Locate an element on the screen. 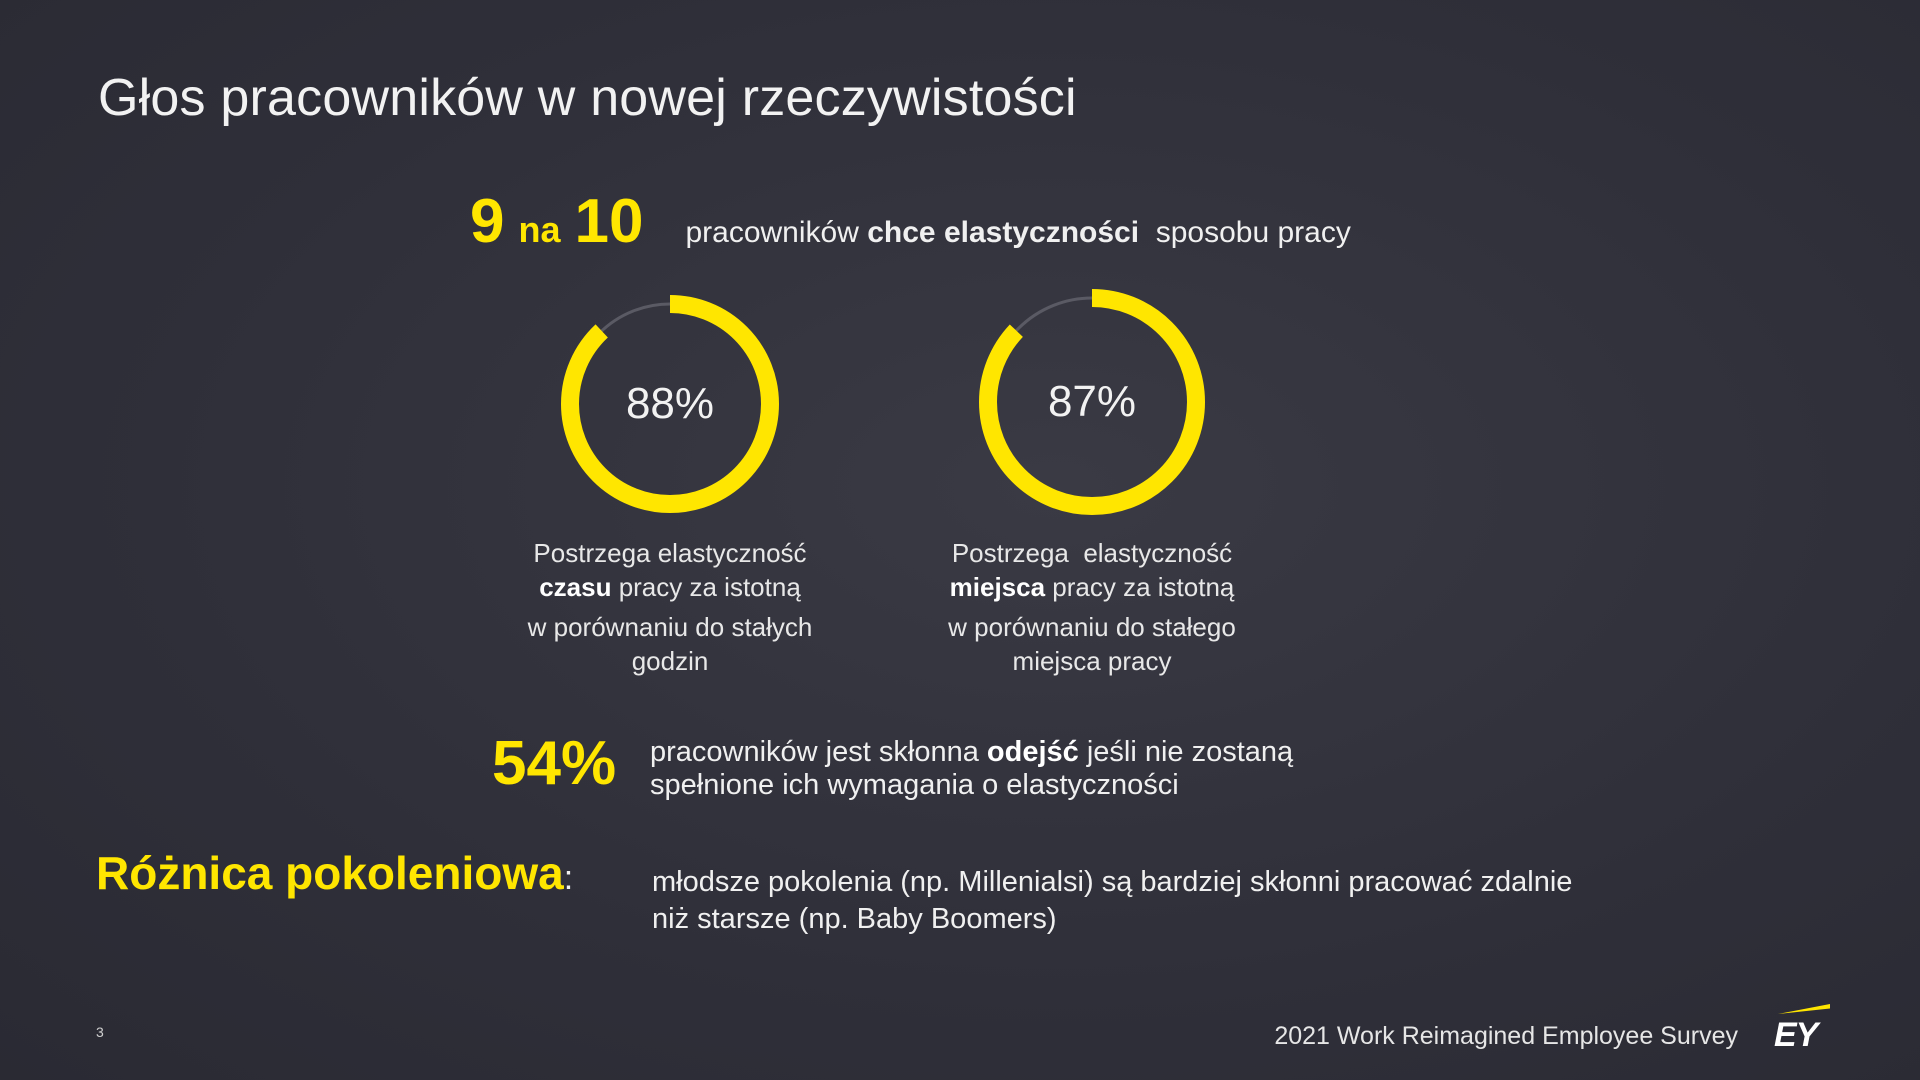 The height and width of the screenshot is (1080, 1920). headline-num1: 9 is located at coordinates (487, 221).